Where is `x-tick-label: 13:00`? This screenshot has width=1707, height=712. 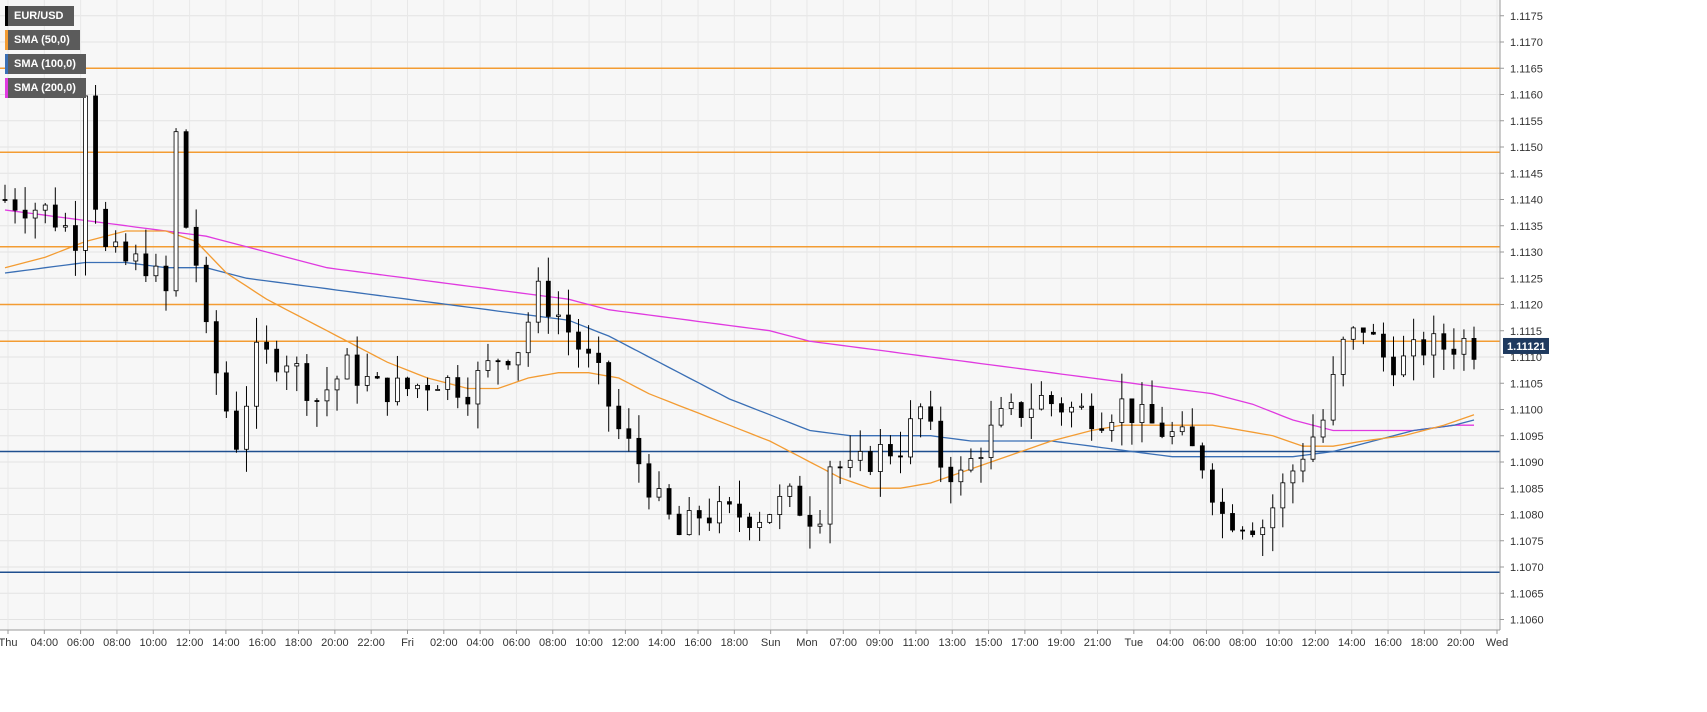 x-tick-label: 13:00 is located at coordinates (952, 643).